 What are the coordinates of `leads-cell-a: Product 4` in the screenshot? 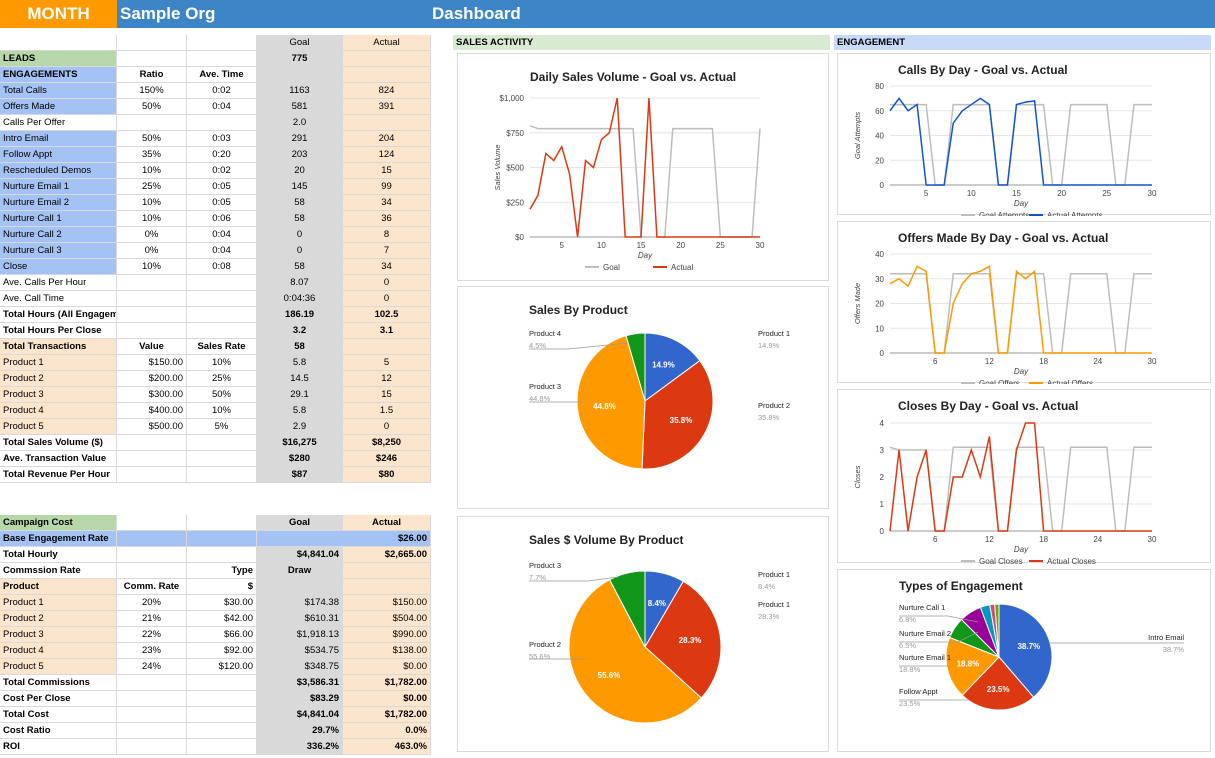 It's located at (58, 411).